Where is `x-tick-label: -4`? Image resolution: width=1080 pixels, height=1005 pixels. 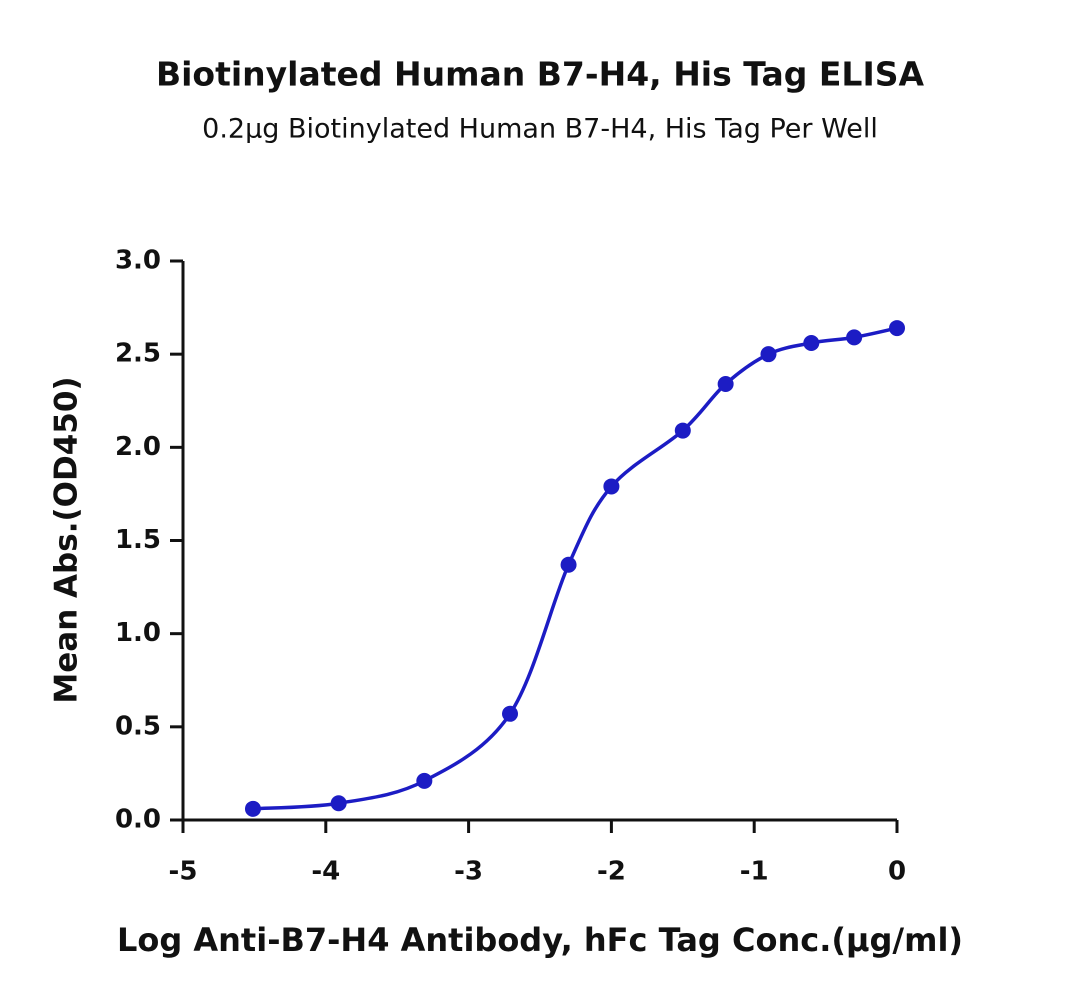
x-tick-label: -4 is located at coordinates (325, 872).